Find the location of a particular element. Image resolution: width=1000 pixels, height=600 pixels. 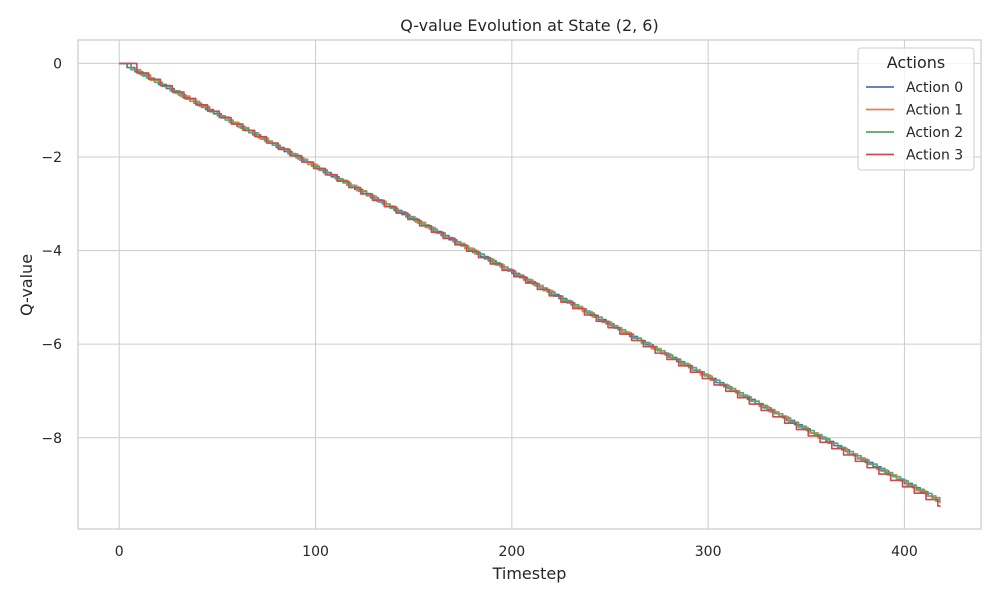

x-axis-label: Timestep is located at coordinates (529, 573).